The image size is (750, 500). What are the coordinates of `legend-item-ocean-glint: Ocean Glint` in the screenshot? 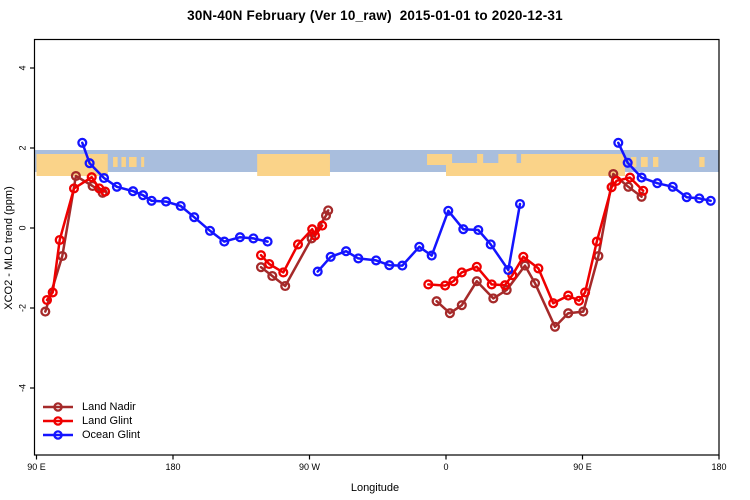 It's located at (91, 435).